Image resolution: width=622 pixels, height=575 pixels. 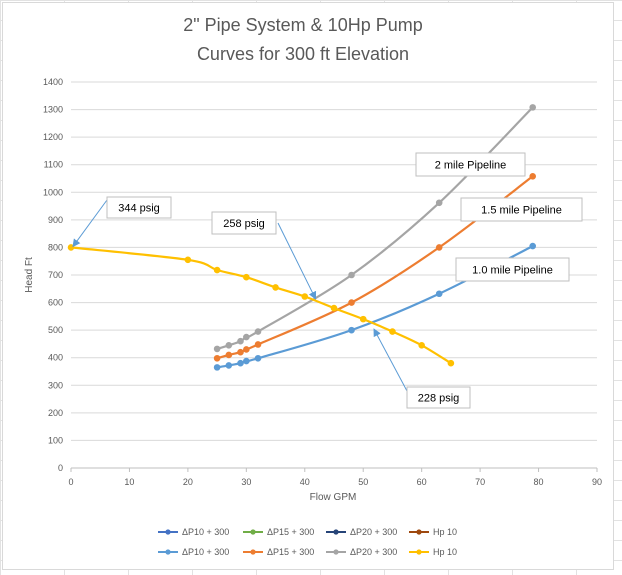 I want to click on data-point-s0-p4, so click(x=258, y=358).